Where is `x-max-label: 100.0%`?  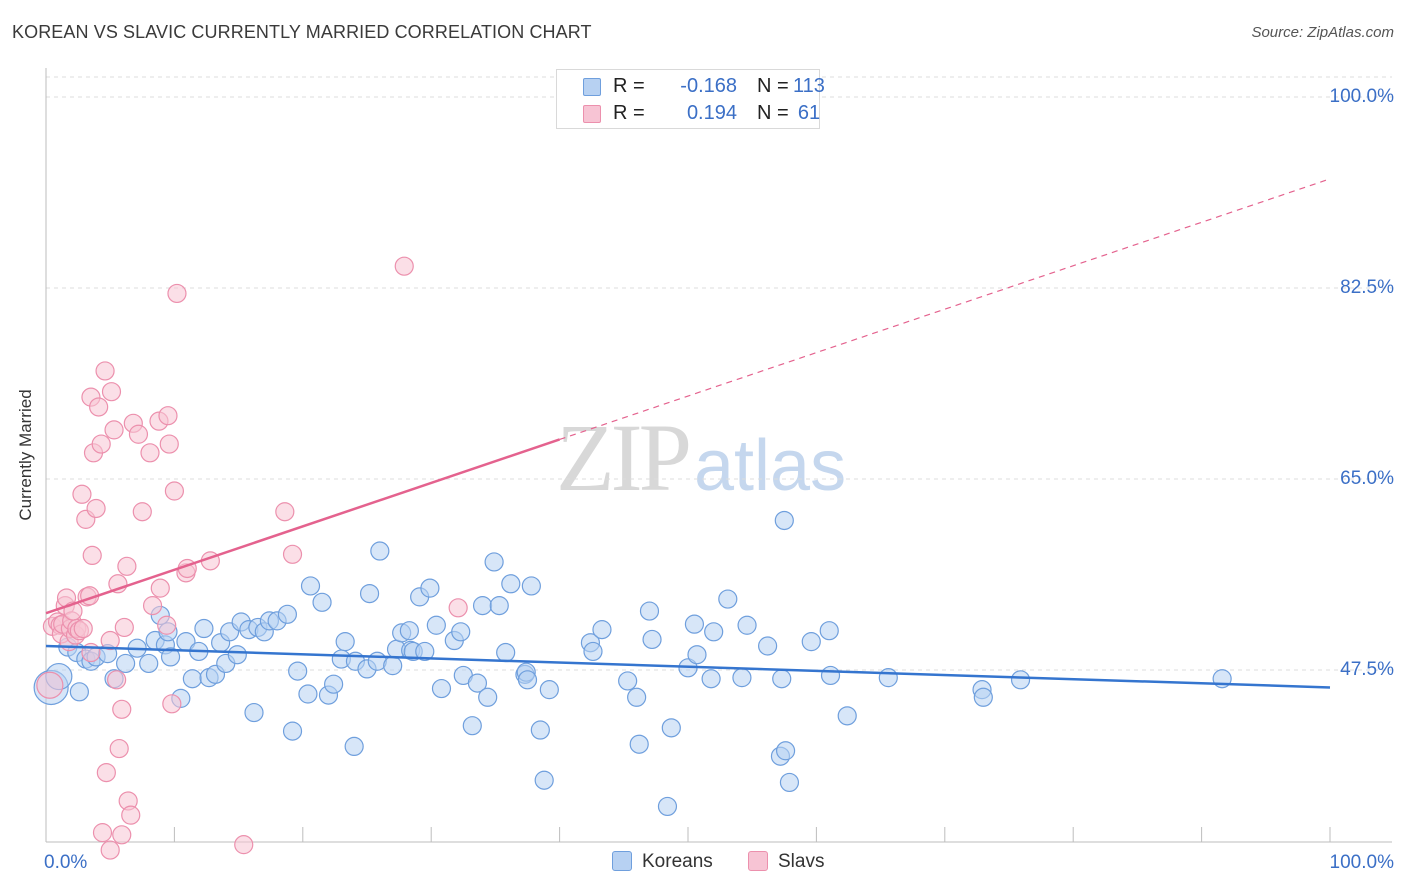
x-max-label: 100.0% is located at coordinates (1361, 862).